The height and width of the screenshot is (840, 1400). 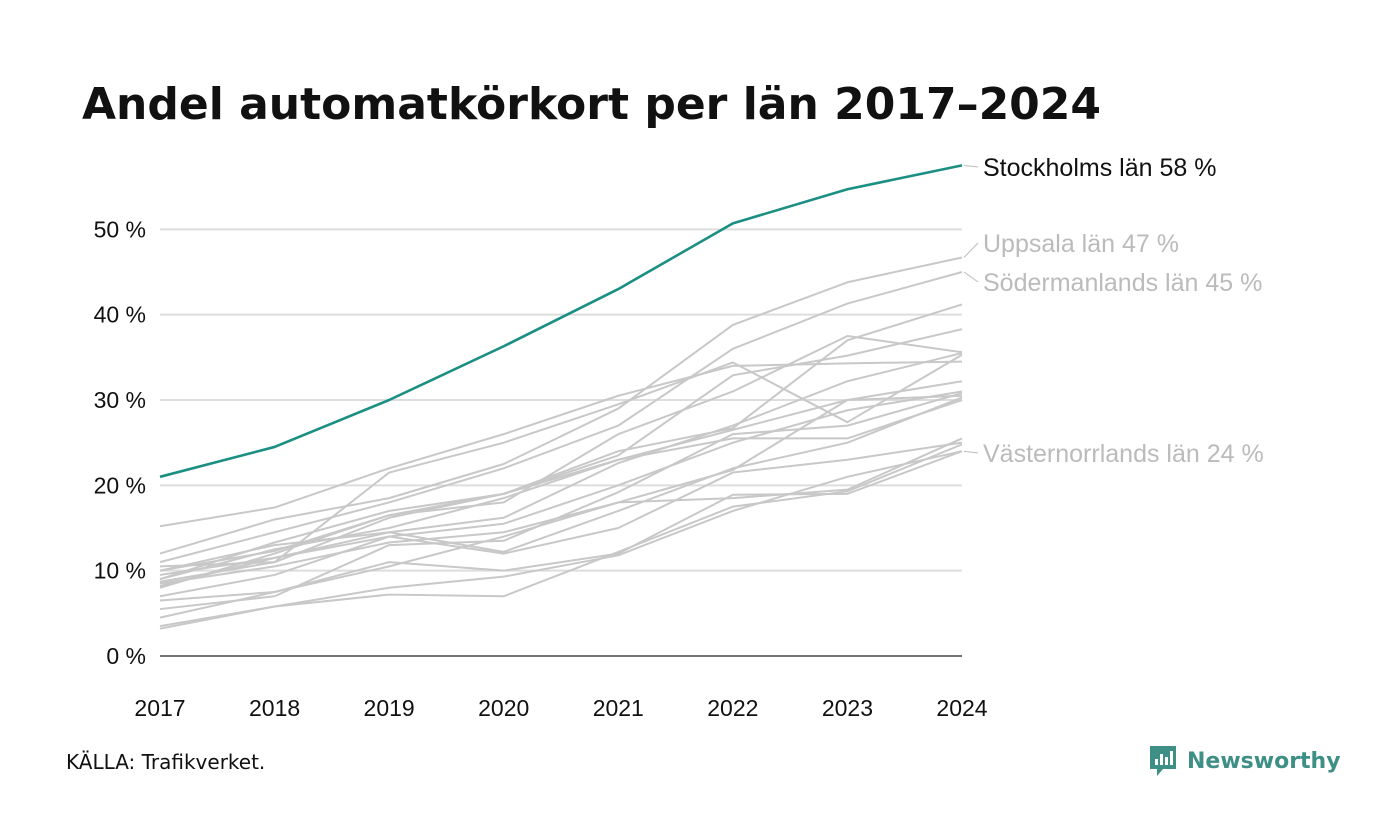 What do you see at coordinates (1122, 283) in the screenshot?
I see `series-end-label: Södermanlands län 45 %` at bounding box center [1122, 283].